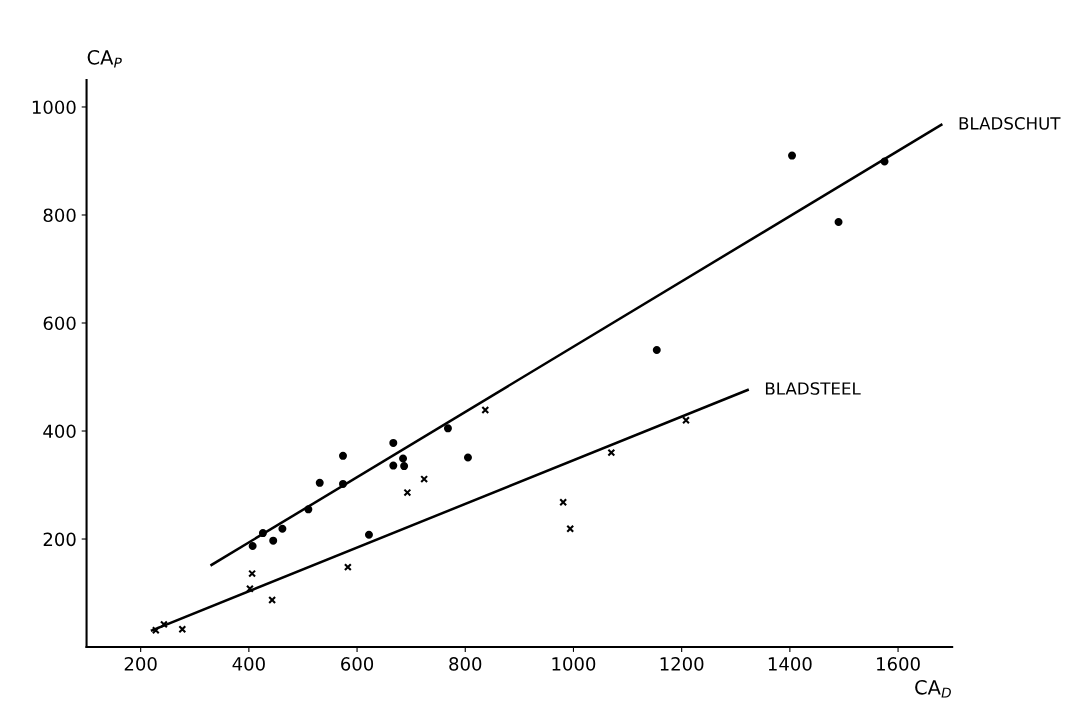 Image resolution: width=1082 pixels, height=727 pixels. I want to click on y-tick-label: 800, so click(59, 215).